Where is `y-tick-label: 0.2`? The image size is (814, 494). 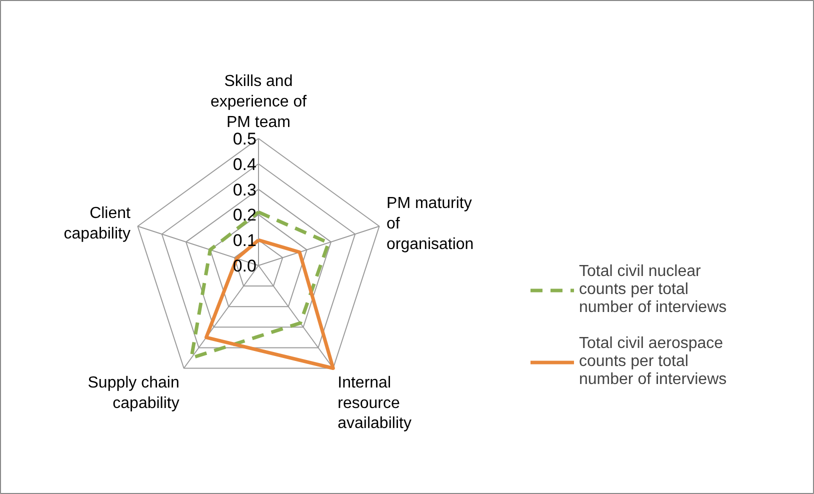 y-tick-label: 0.2 is located at coordinates (244, 215).